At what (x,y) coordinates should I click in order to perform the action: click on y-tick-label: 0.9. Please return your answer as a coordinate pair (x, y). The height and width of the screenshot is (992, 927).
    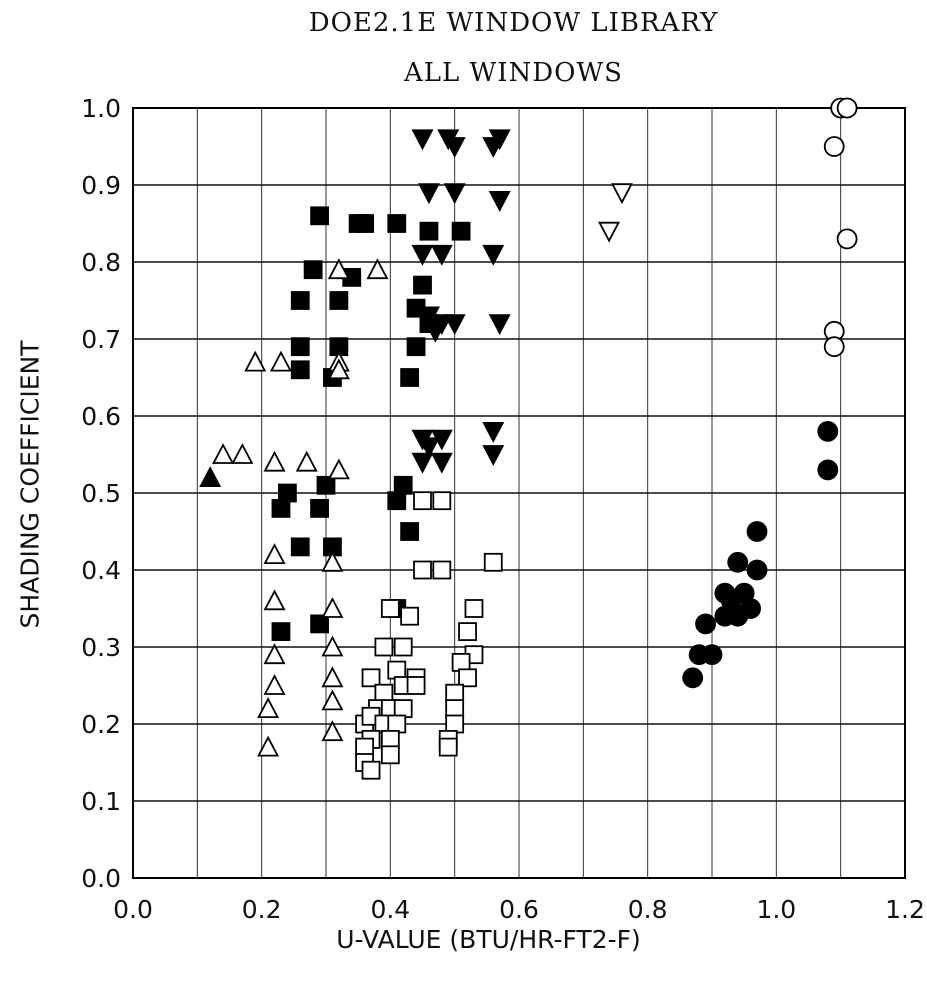
    Looking at the image, I should click on (101, 185).